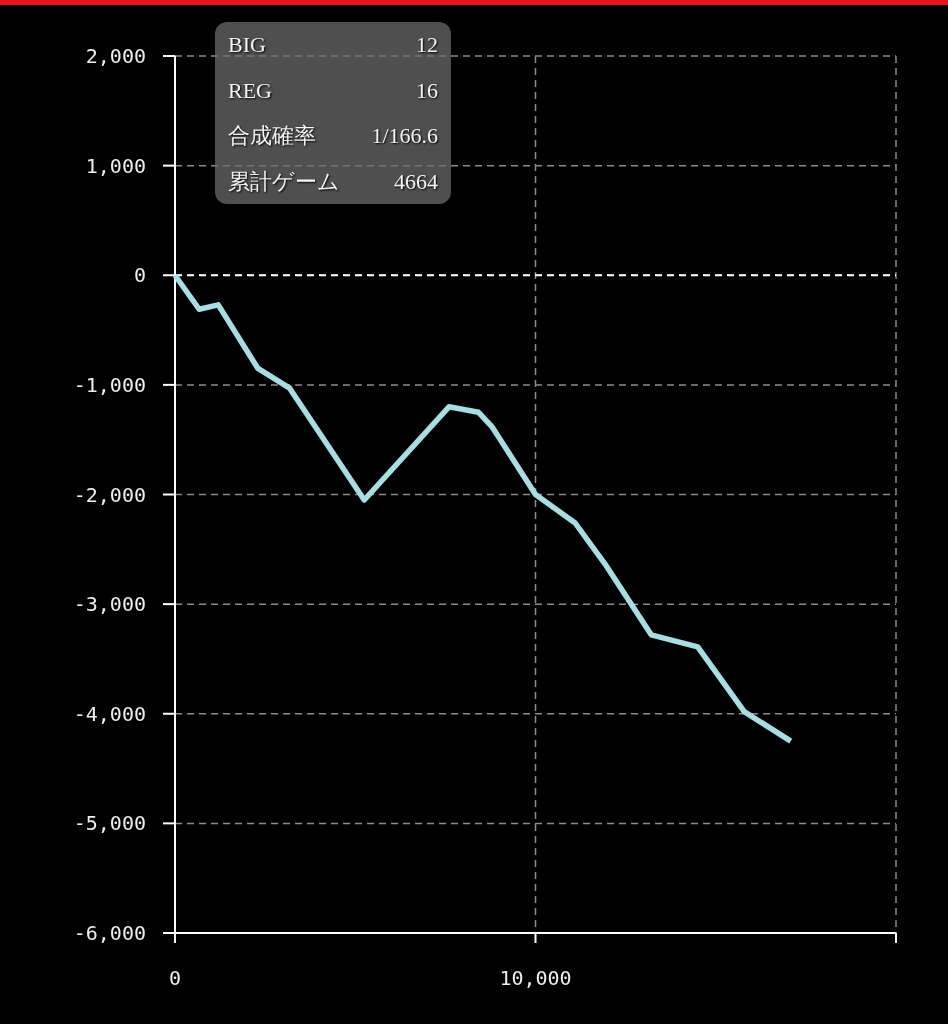  Describe the element at coordinates (272, 135) in the screenshot. I see `annotation: 合成確率` at that location.